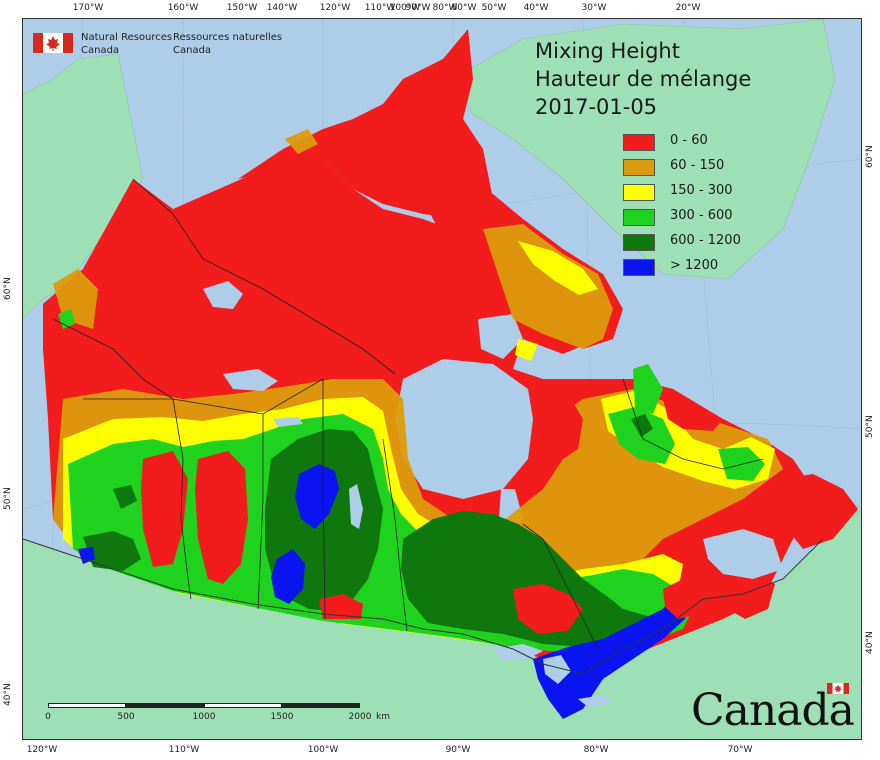 The width and height of the screenshot is (880, 760). What do you see at coordinates (383, 717) in the screenshot?
I see `scale-unit: km` at bounding box center [383, 717].